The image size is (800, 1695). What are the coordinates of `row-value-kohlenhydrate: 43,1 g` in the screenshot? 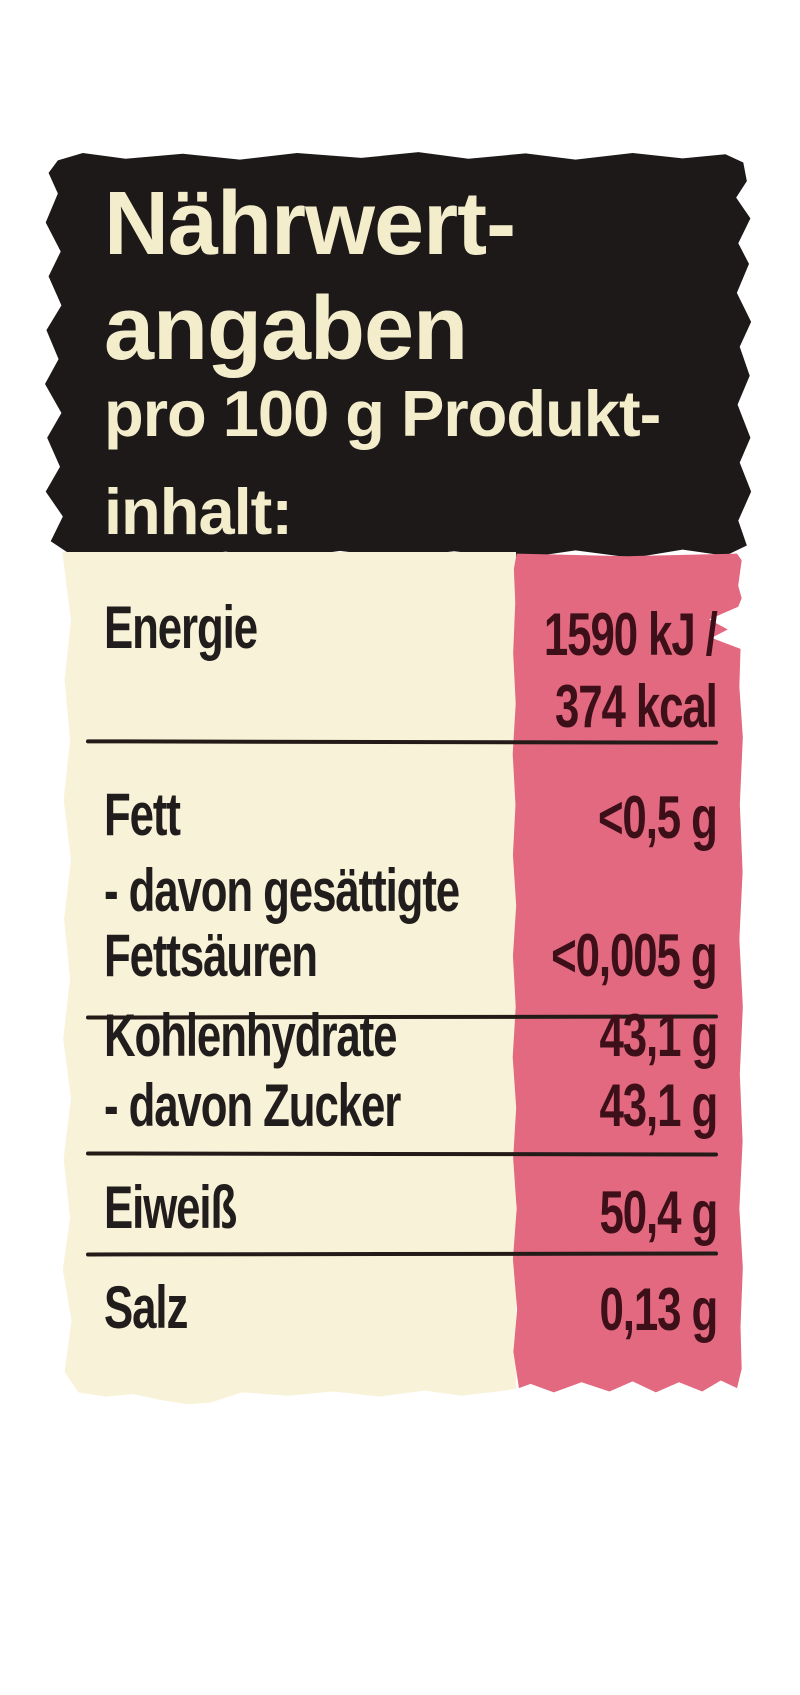 It's located at (658, 1035).